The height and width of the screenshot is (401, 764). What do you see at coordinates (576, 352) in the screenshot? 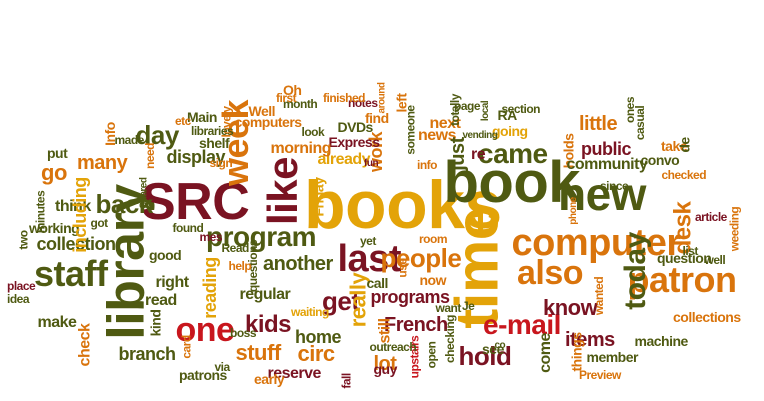
I see `word-things: things` at bounding box center [576, 352].